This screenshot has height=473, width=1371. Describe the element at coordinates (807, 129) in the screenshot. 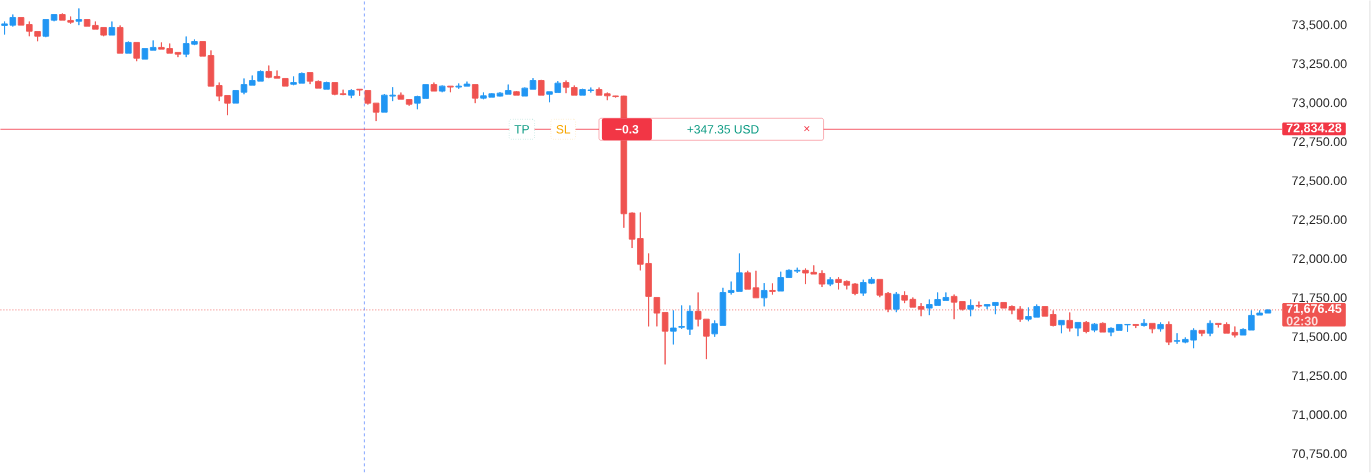

I see `annotation: ×` at that location.